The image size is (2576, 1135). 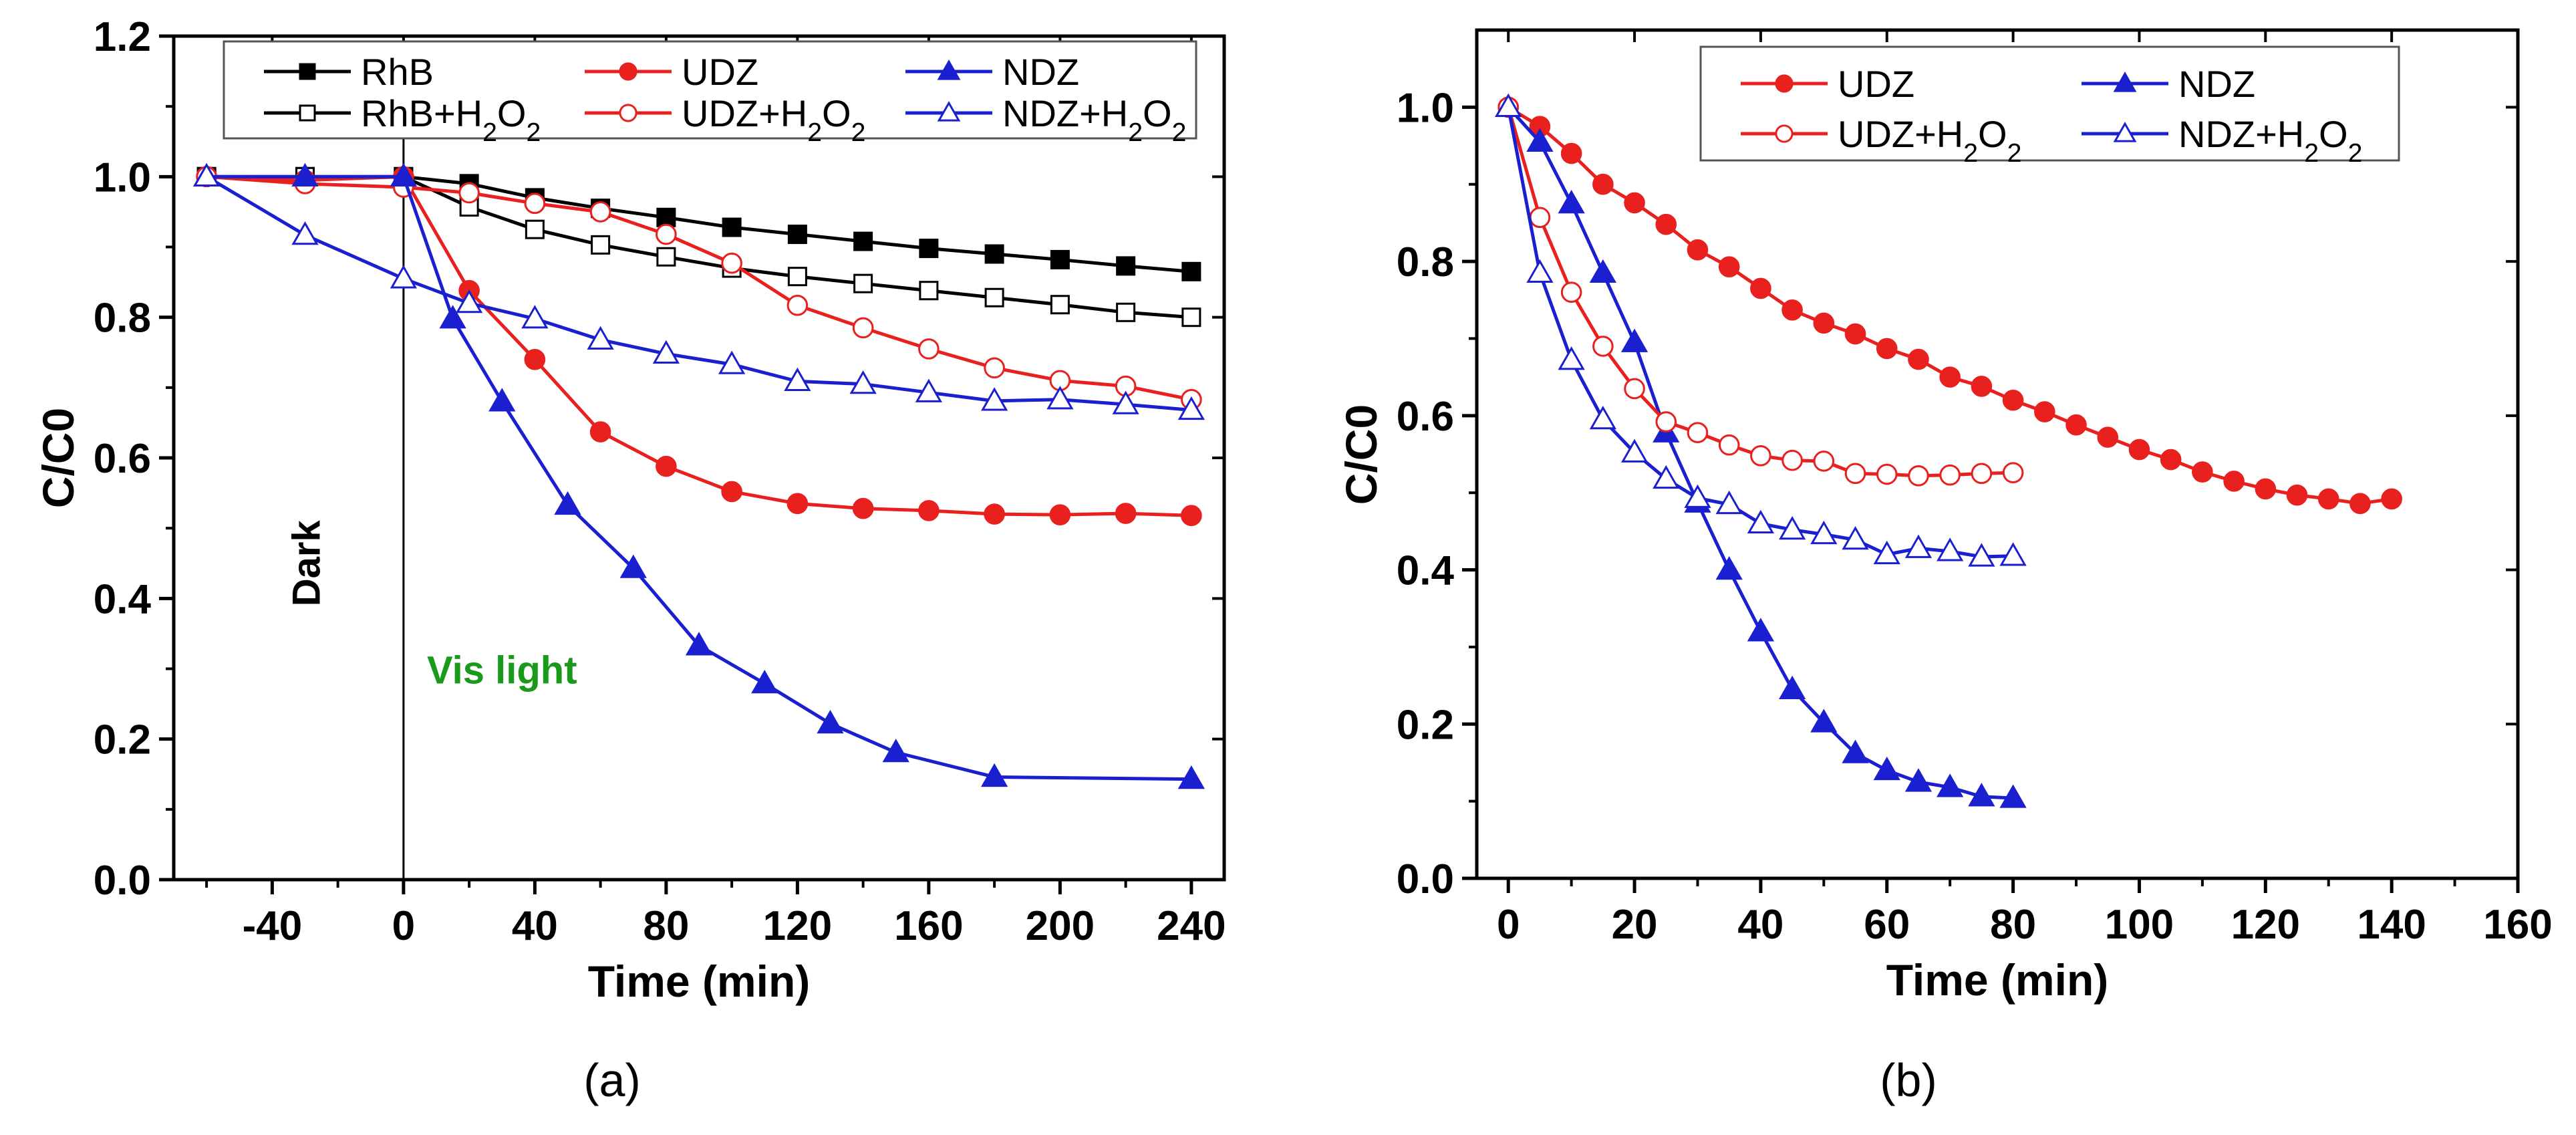 What do you see at coordinates (1929, 140) in the screenshot?
I see `legend-label: UDZ+H2O2` at bounding box center [1929, 140].